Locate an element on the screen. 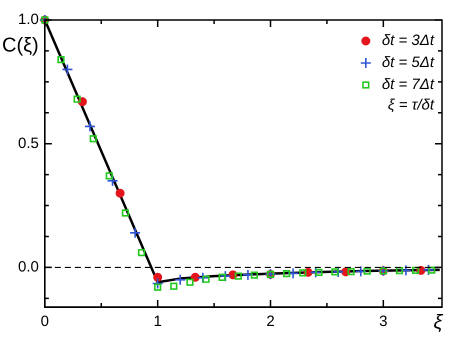 The image size is (474, 347). x-tick-label: 3 is located at coordinates (383, 321).